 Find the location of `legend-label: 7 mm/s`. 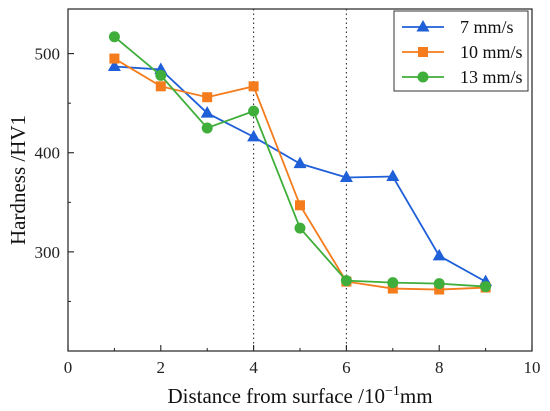

legend-label: 7 mm/s is located at coordinates (487, 27).